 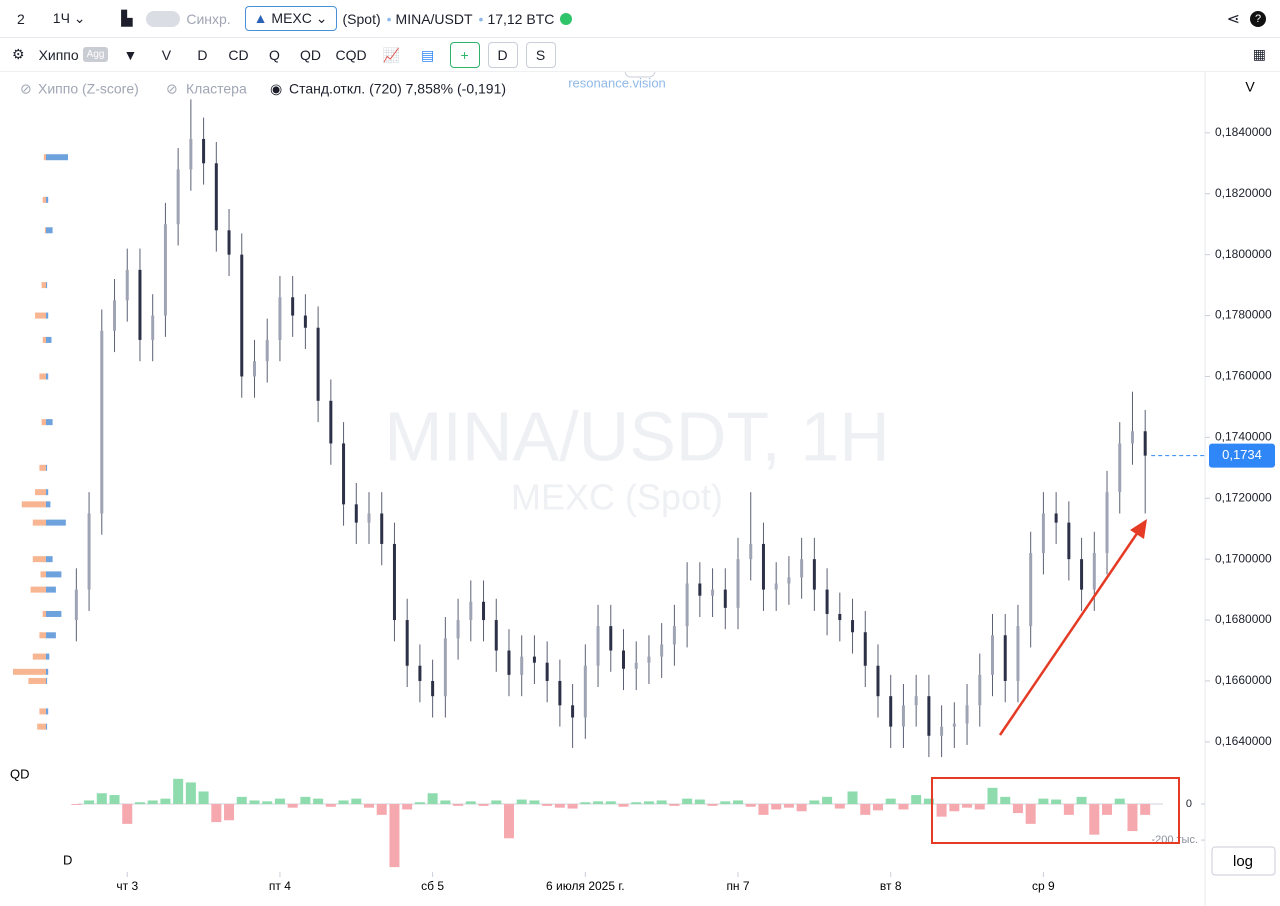 What do you see at coordinates (163, 18) in the screenshot?
I see `sync-toggle` at bounding box center [163, 18].